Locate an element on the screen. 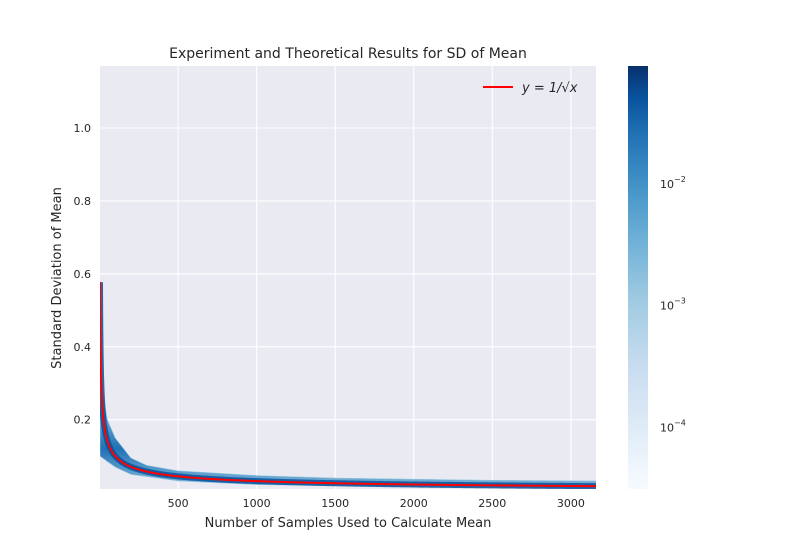 Image resolution: width=800 pixels, height=550 pixels. legend: y = 1/√x is located at coordinates (530, 88).